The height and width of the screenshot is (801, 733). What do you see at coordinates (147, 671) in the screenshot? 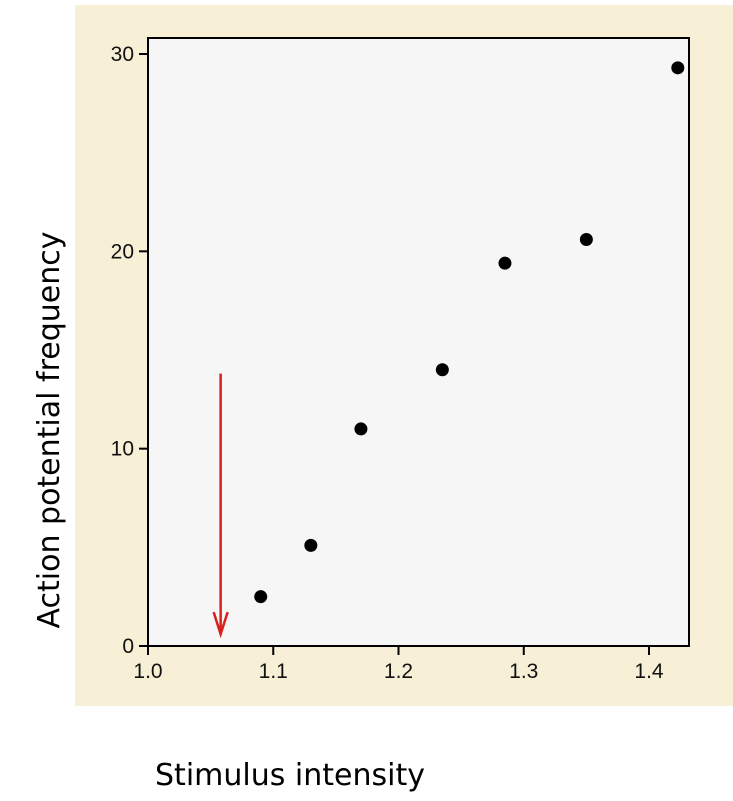
I see `x-tick-label: 1.0` at bounding box center [147, 671].